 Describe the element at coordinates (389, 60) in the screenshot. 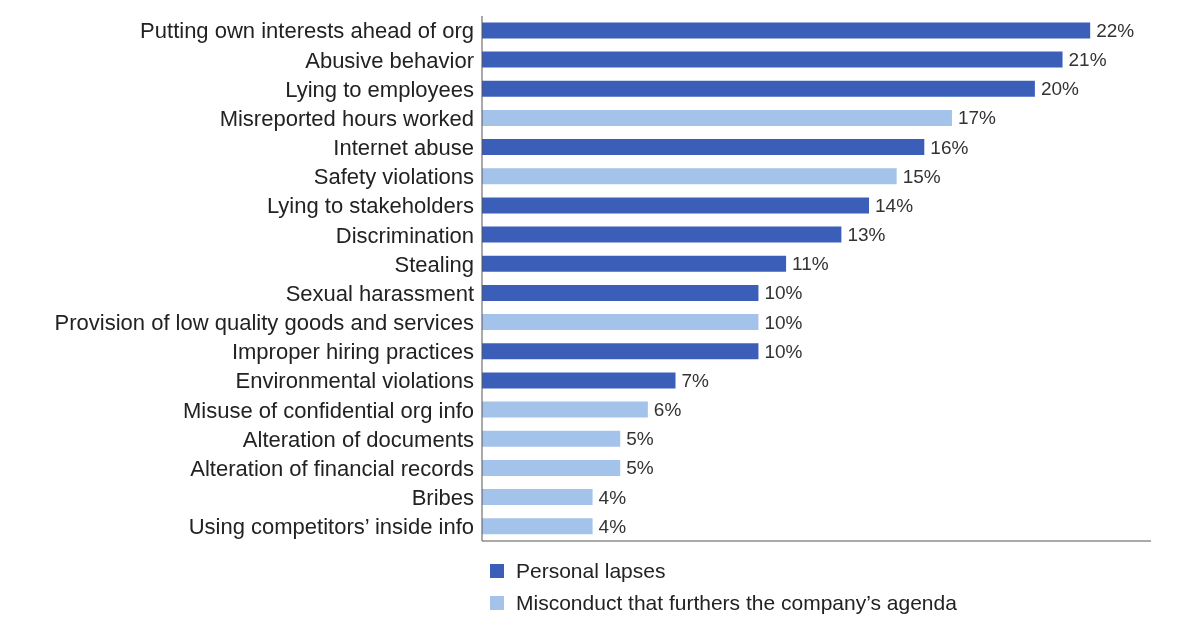

I see `y-tick-label: Abusive behavior` at that location.